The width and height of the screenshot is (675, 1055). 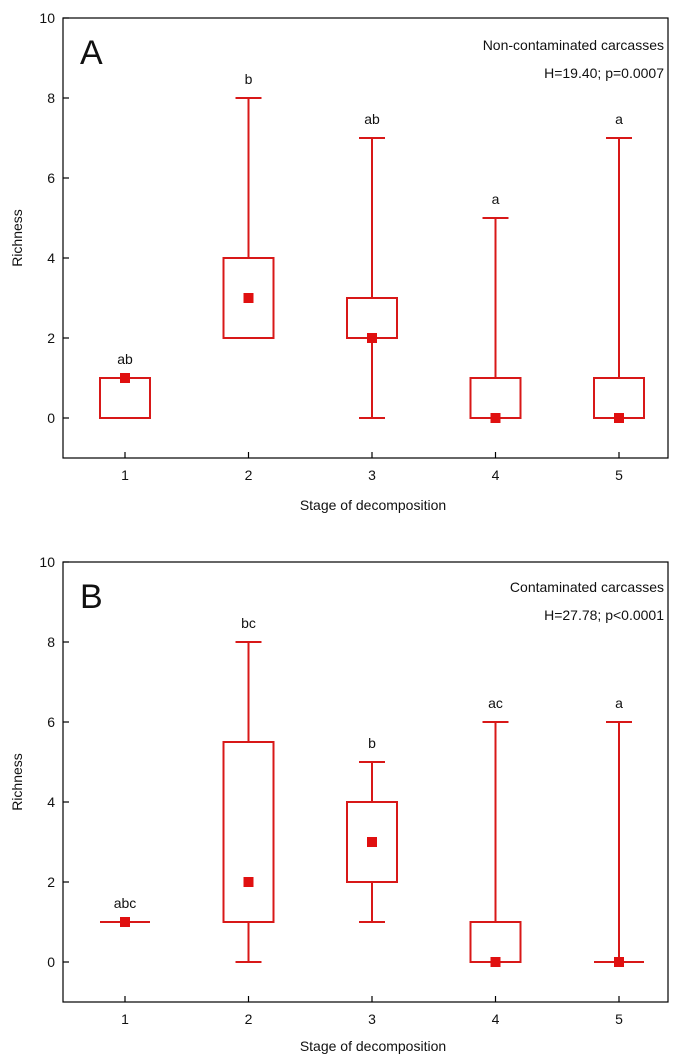 I want to click on panel-b-box-group: bc, so click(x=248, y=789).